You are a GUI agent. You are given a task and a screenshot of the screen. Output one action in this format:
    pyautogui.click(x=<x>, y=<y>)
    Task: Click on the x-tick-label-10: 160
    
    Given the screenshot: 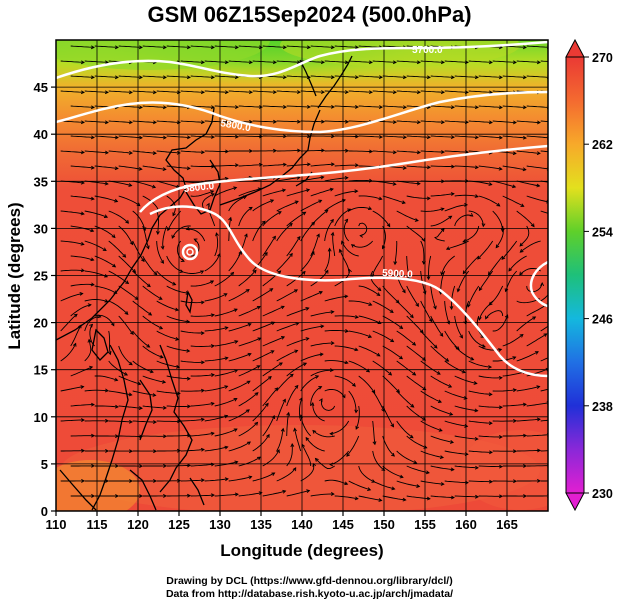 What is the action you would take?
    pyautogui.click(x=466, y=524)
    